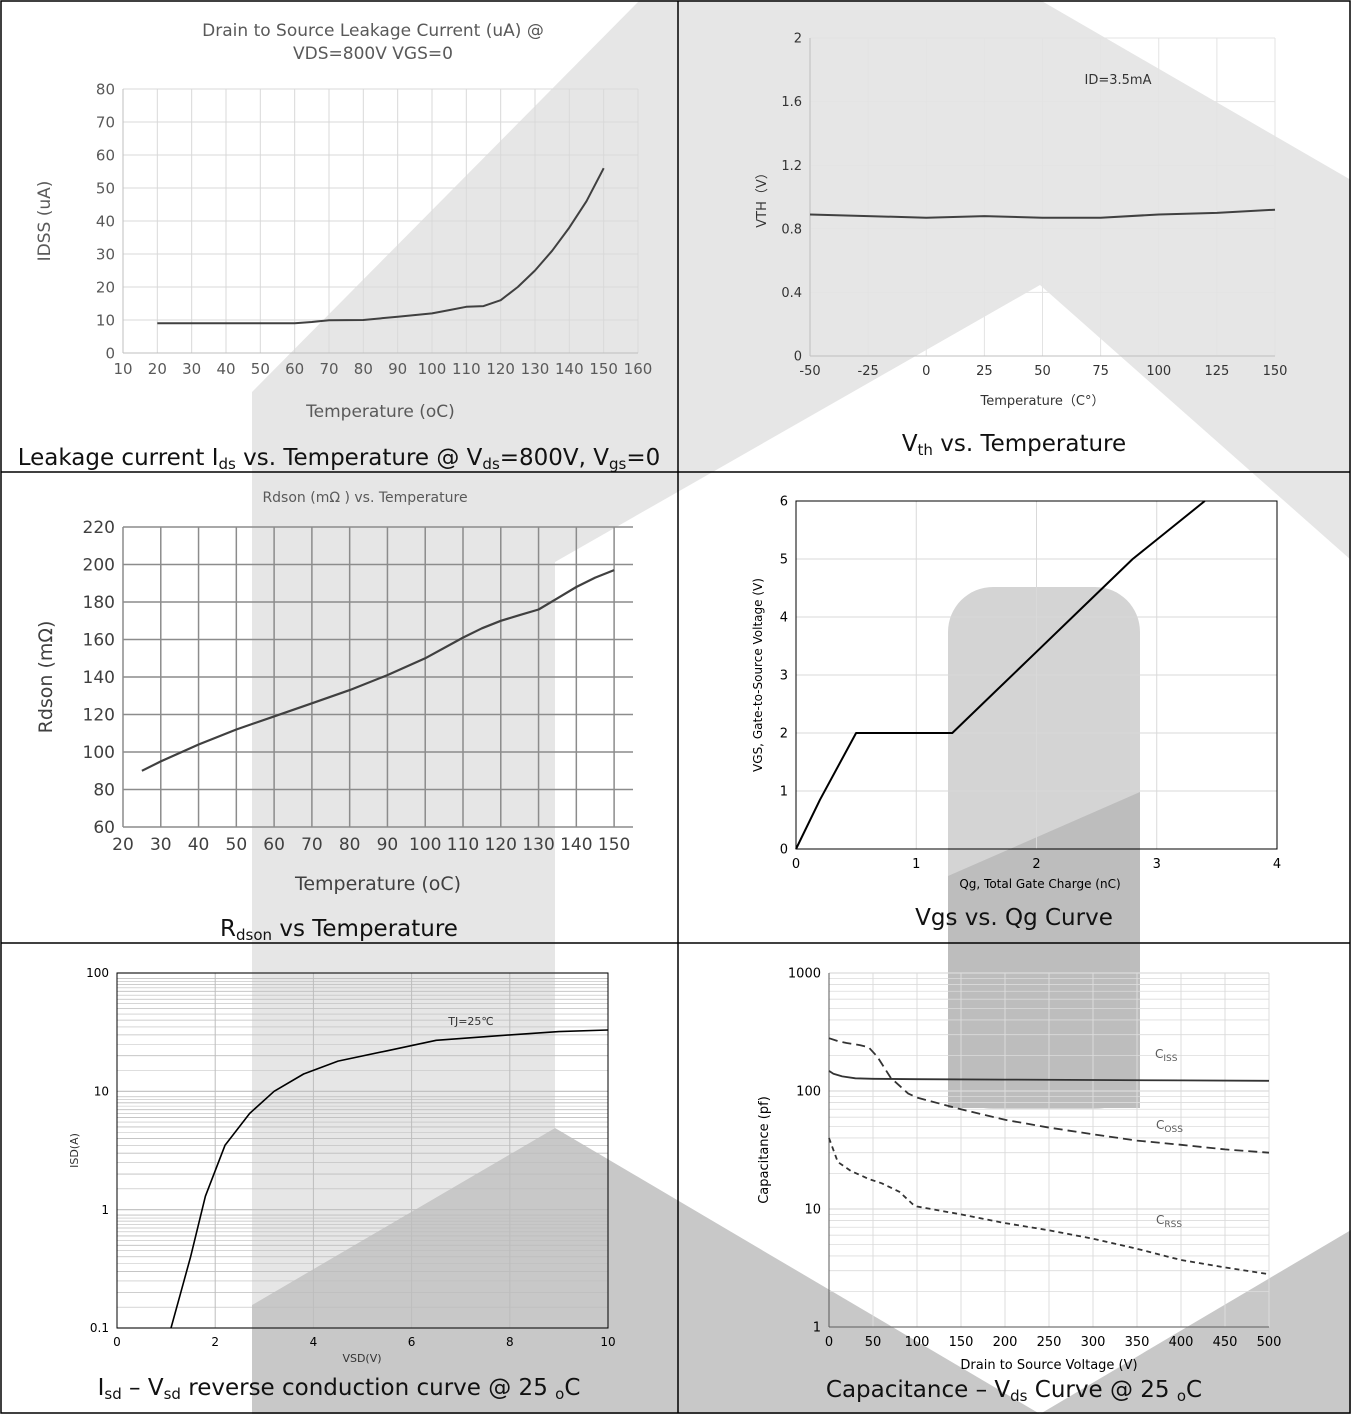 Image resolution: width=1351 pixels, height=1414 pixels. What do you see at coordinates (1166, 1055) in the screenshot?
I see `series-label: CISS` at bounding box center [1166, 1055].